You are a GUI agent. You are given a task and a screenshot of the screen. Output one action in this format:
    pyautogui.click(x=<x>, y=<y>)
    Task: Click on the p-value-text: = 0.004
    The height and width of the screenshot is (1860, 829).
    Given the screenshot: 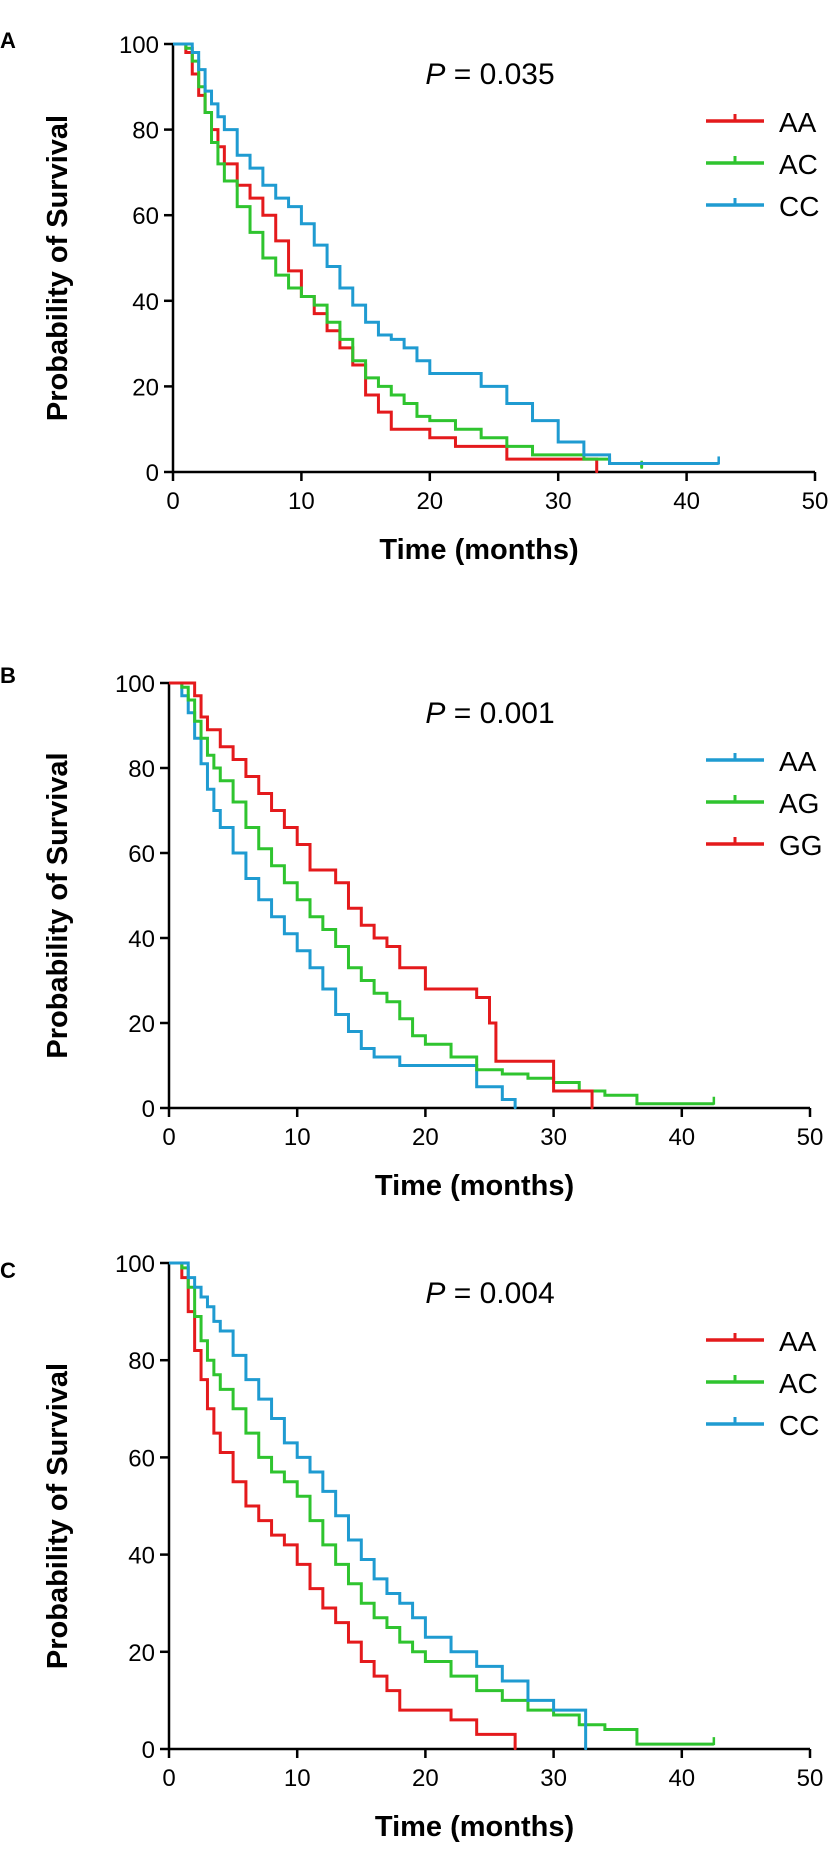 What is the action you would take?
    pyautogui.click(x=499, y=1293)
    